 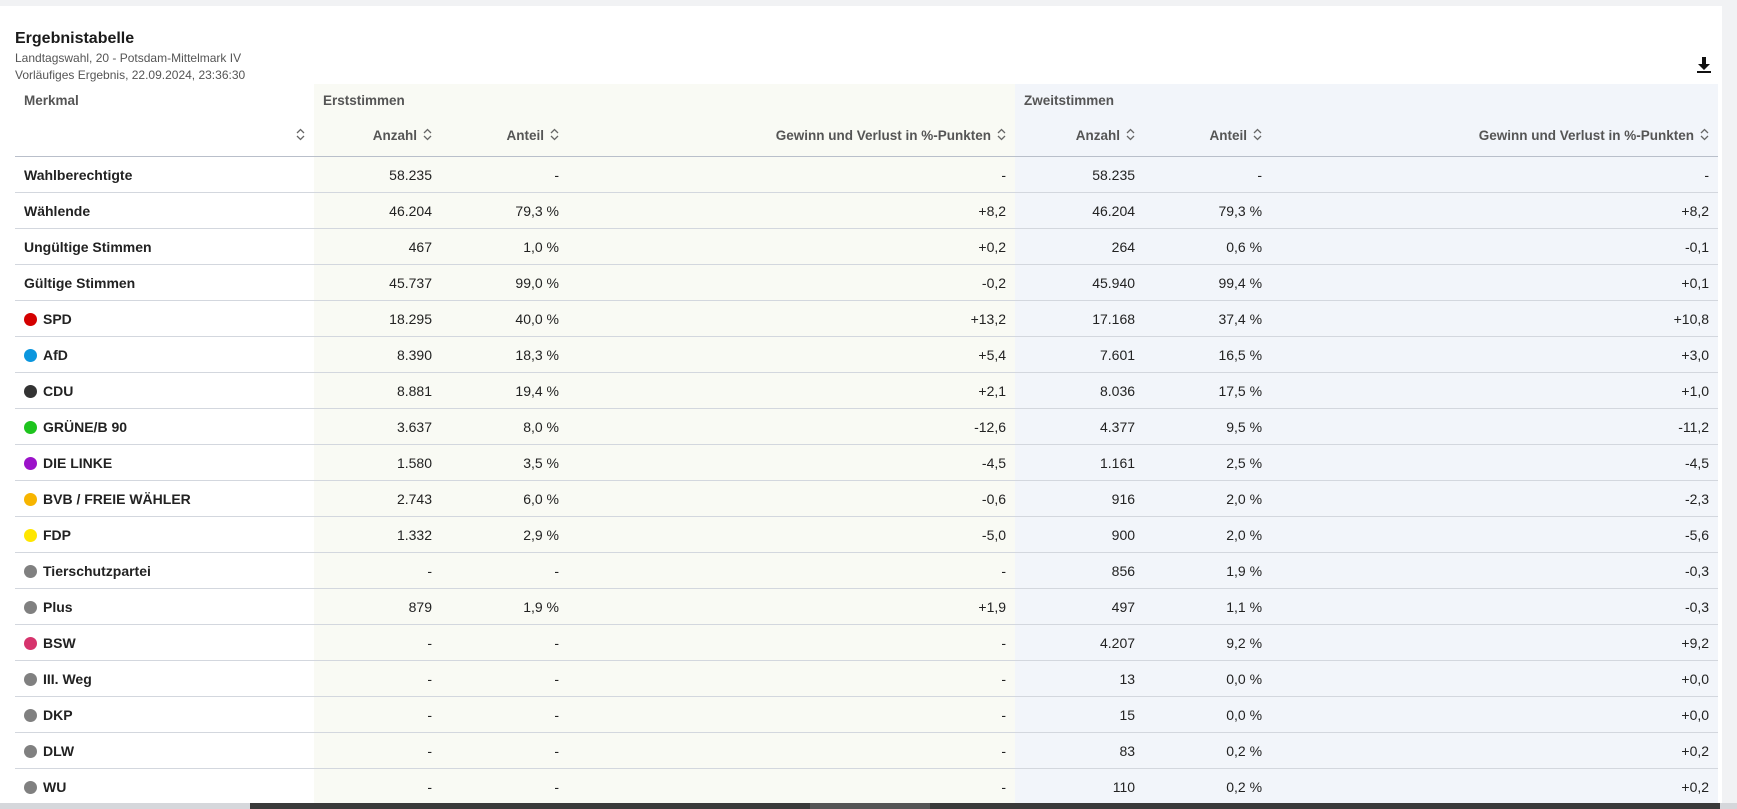 I want to click on z-anteil-header: Anteil, so click(x=1208, y=136).